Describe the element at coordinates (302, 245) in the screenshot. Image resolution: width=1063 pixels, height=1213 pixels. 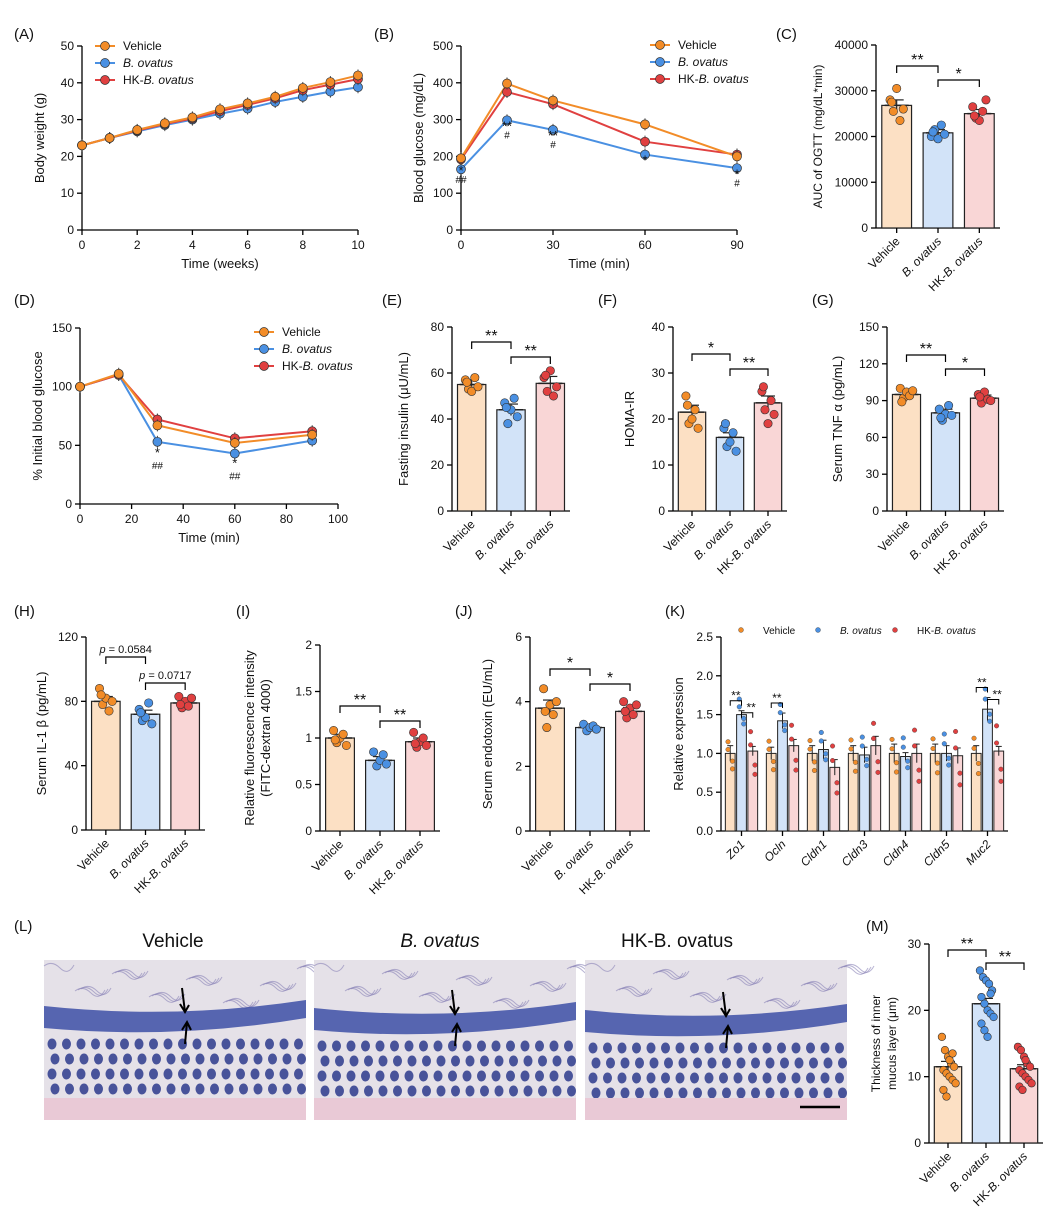
I see `panel-A-x-tick-label: 8` at that location.